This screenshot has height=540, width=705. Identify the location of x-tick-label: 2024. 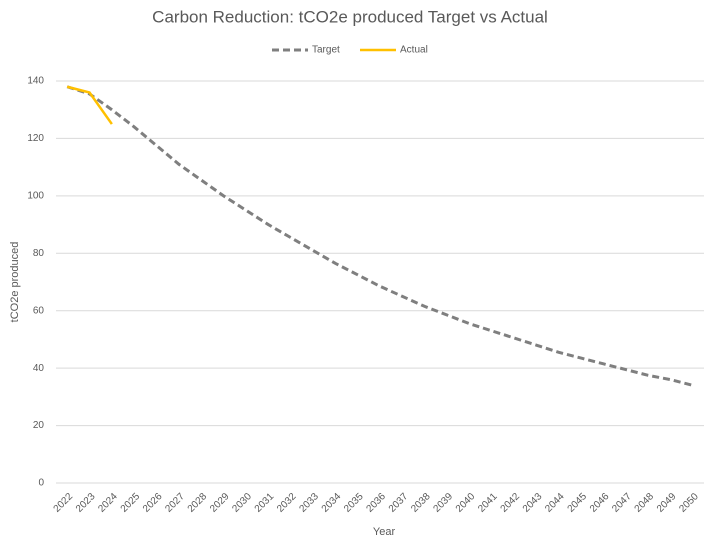
(108, 503).